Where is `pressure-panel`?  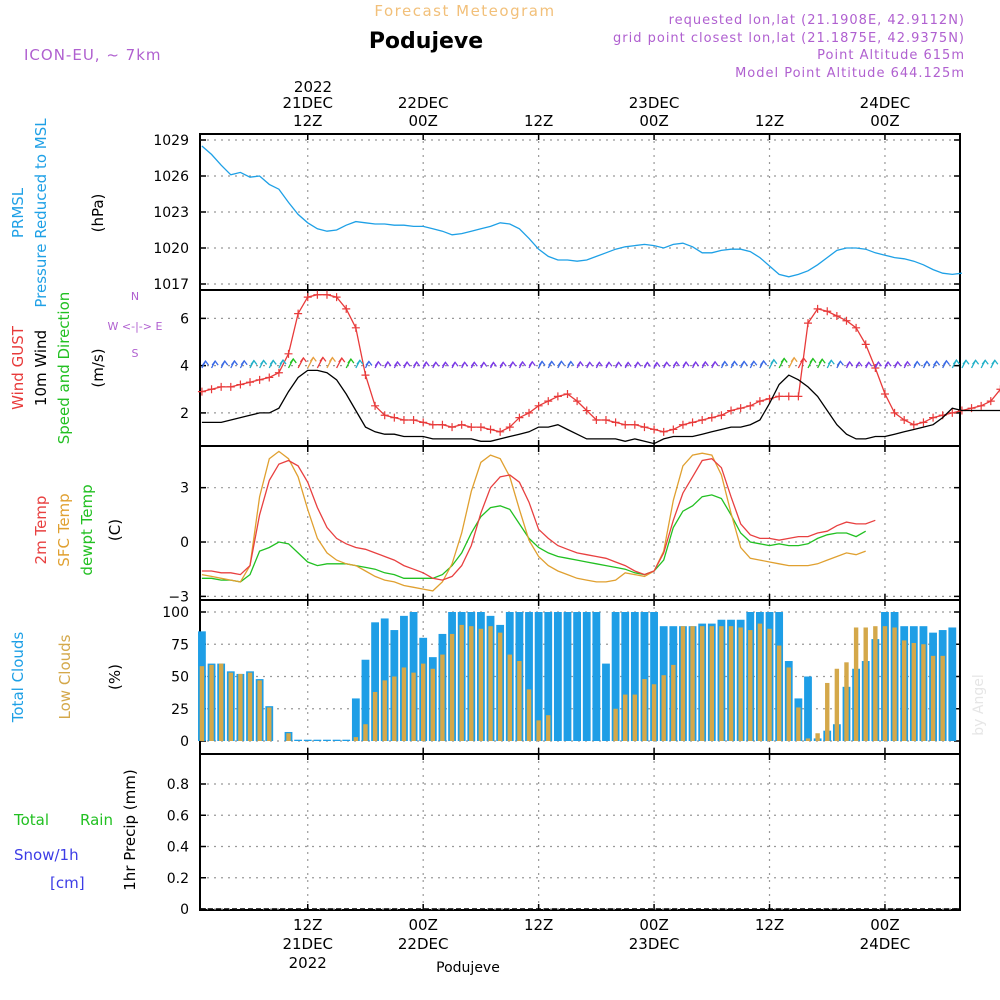 pressure-panel is located at coordinates (581, 211).